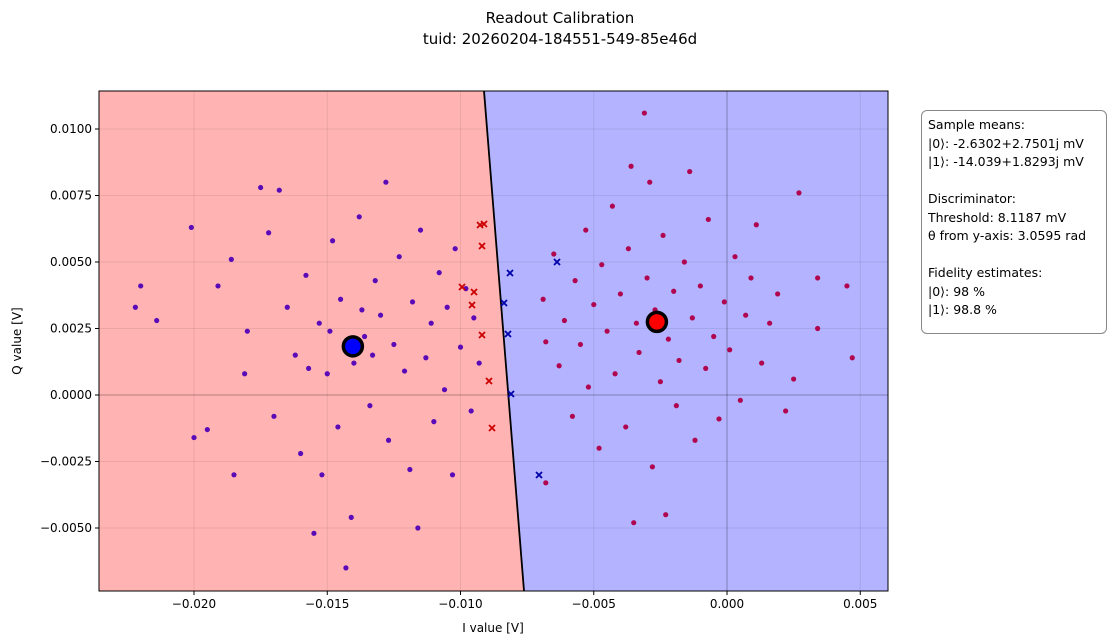  Describe the element at coordinates (71, 129) in the screenshot. I see `y-tick-label: 0.0100` at that location.